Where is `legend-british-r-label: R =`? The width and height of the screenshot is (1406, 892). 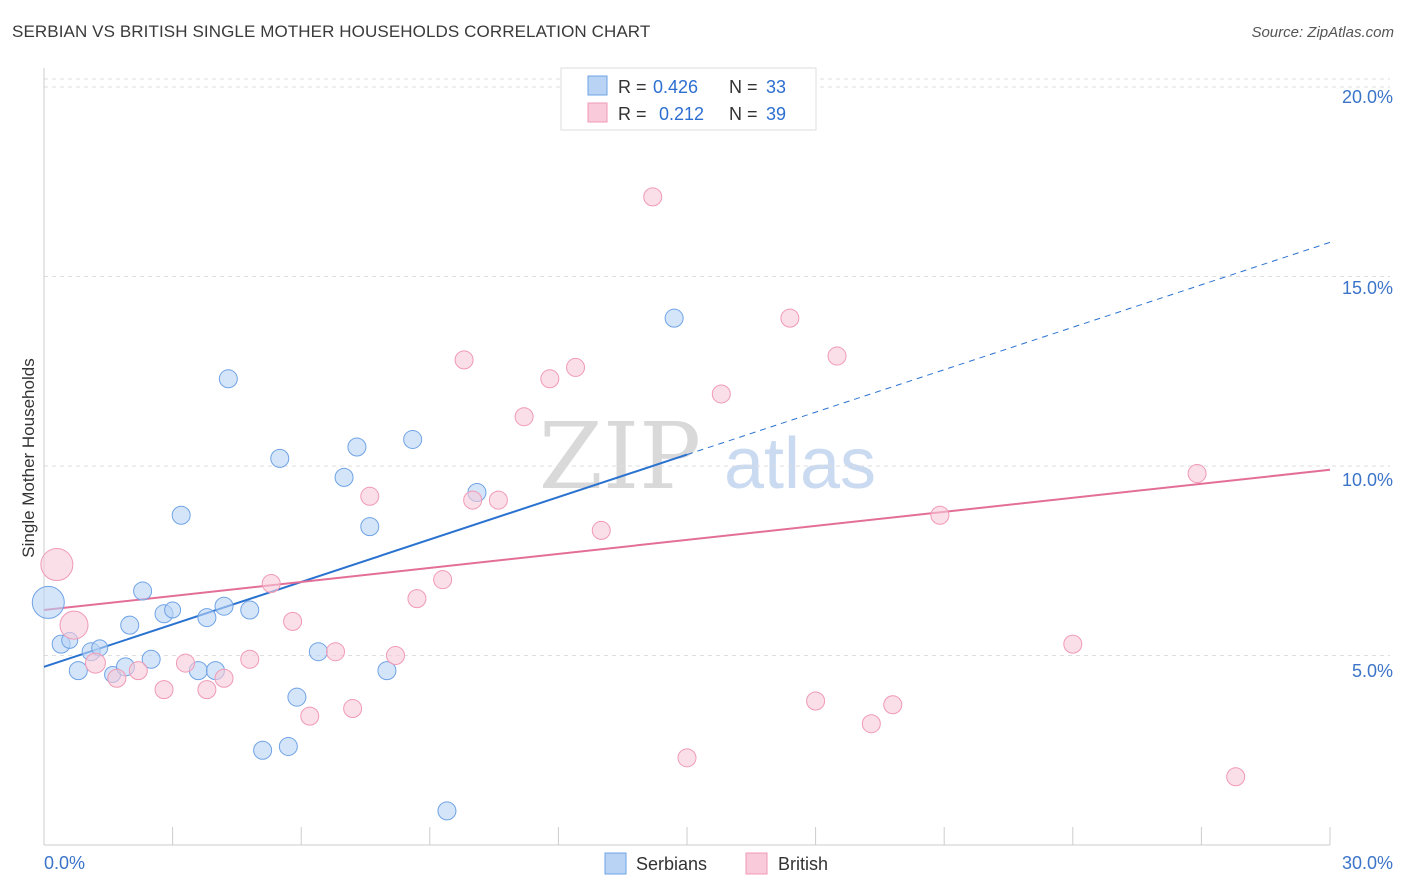 legend-british-r-label: R = is located at coordinates (632, 114).